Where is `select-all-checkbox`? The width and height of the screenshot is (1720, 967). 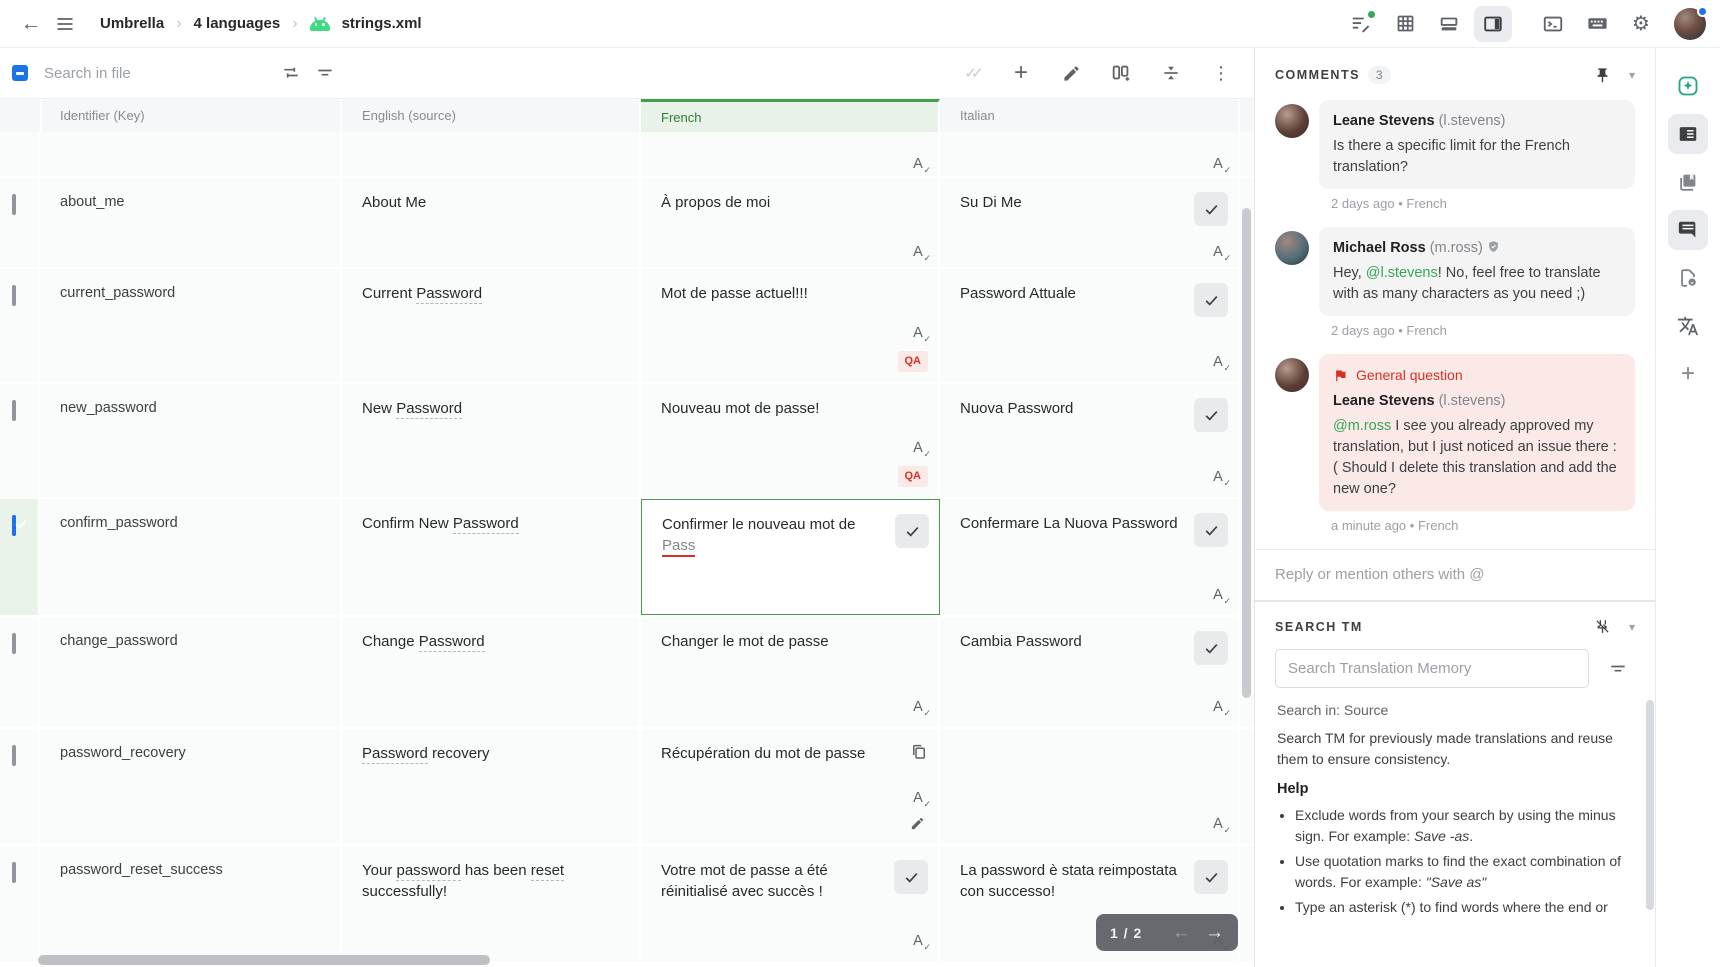 select-all-checkbox is located at coordinates (20, 73).